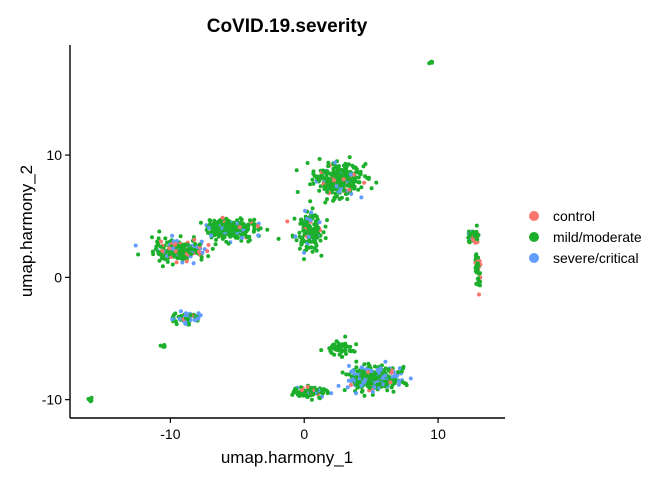 The width and height of the screenshot is (672, 480). What do you see at coordinates (597, 237) in the screenshot?
I see `legend-label: mild/moderate` at bounding box center [597, 237].